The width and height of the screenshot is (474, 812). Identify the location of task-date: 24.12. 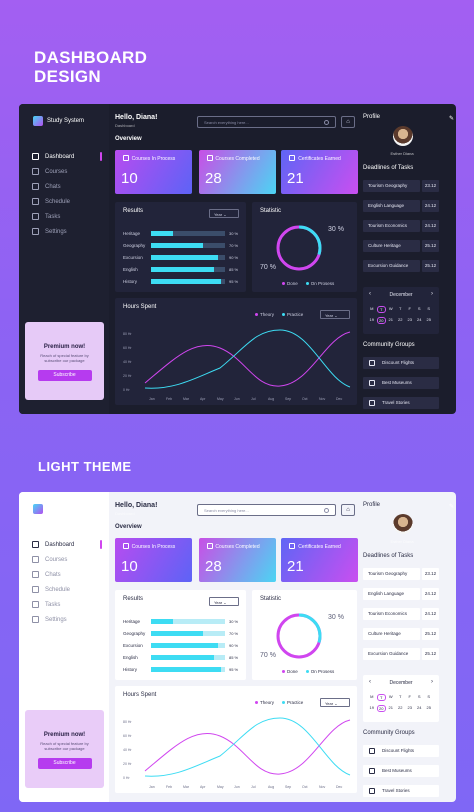
(430, 594).